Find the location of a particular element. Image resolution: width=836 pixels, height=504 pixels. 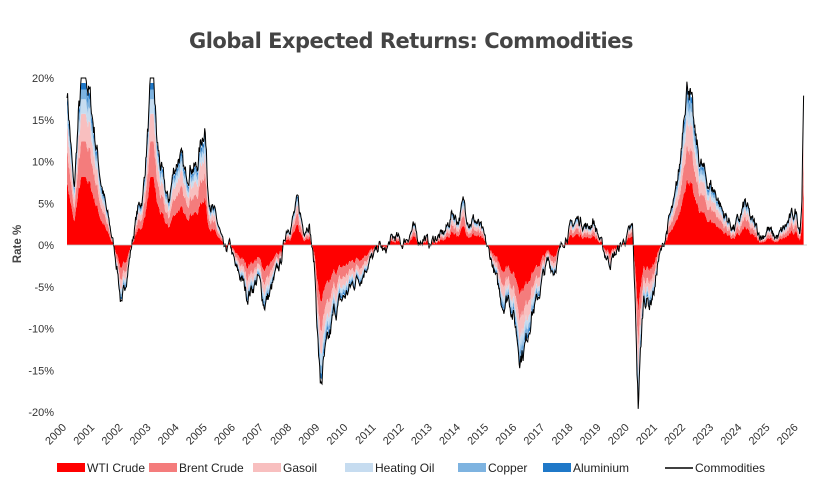

x-tick-label: 2017 is located at coordinates (535, 435).